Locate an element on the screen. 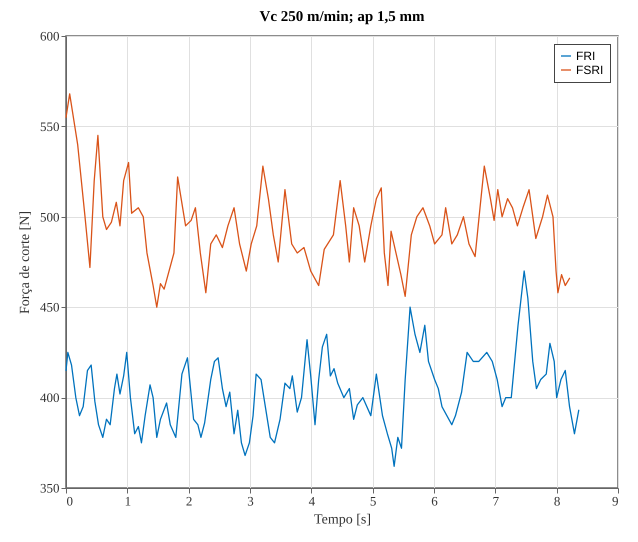 The height and width of the screenshot is (542, 638). y-tick-label: 450 is located at coordinates (50, 307).